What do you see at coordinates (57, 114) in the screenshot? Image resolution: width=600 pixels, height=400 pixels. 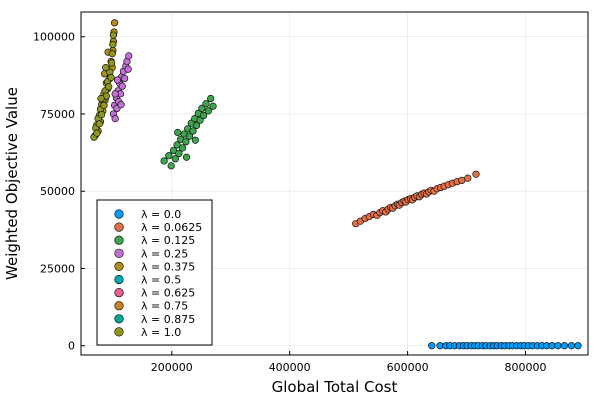 I see `y-tick-label: 75000` at bounding box center [57, 114].